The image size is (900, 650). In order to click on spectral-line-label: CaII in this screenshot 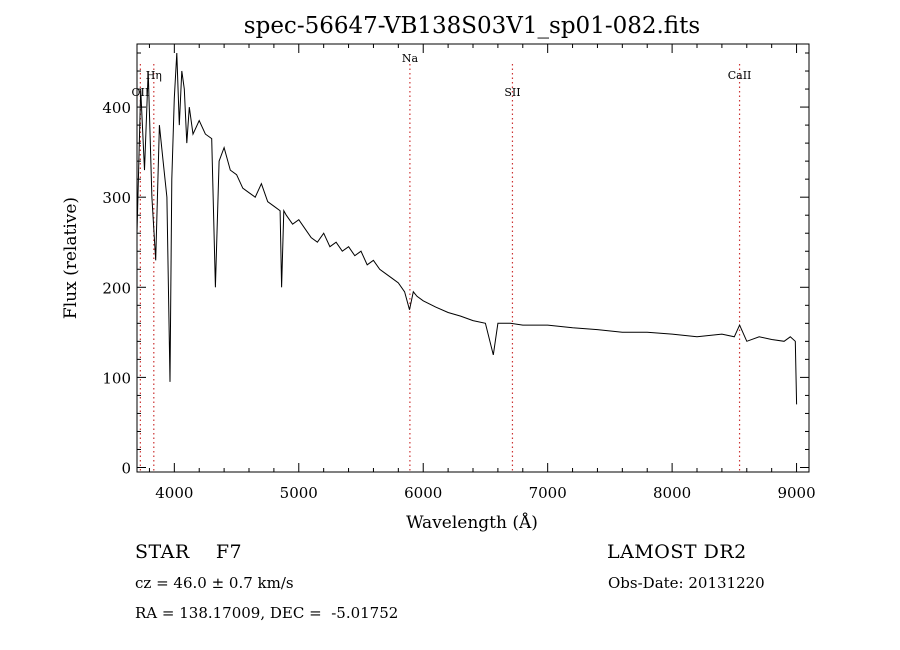, I will do `click(740, 75)`.